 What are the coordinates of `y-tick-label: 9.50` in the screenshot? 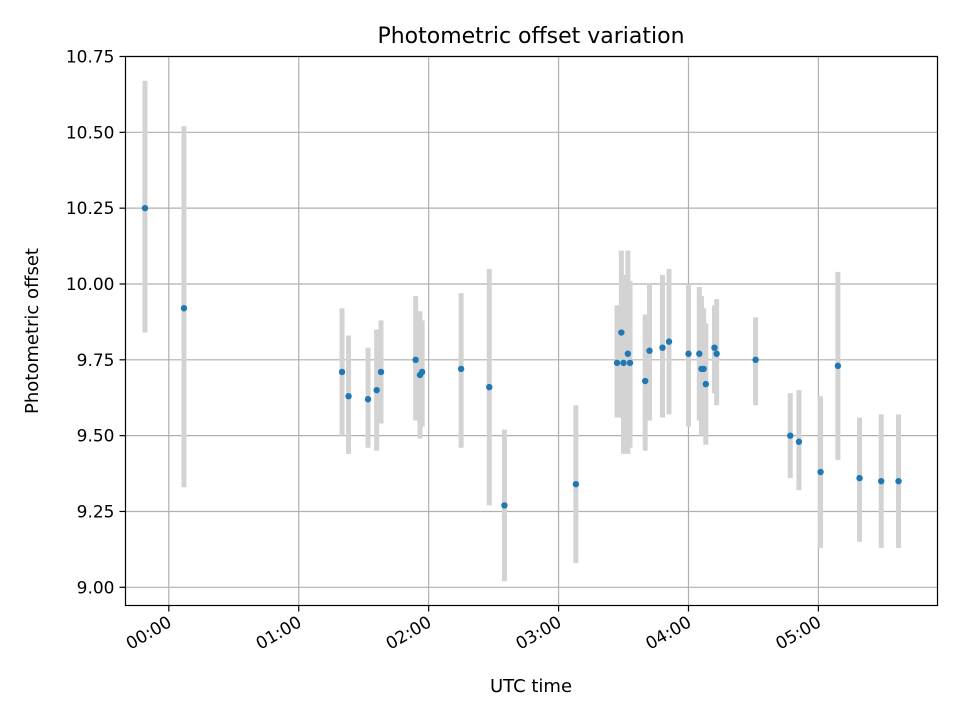 It's located at (96, 437).